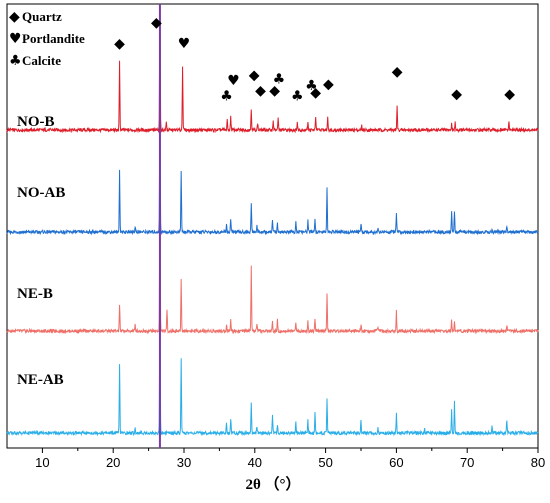  Describe the element at coordinates (272, 484) in the screenshot. I see `x-axis-title: 2θ （°）` at that location.